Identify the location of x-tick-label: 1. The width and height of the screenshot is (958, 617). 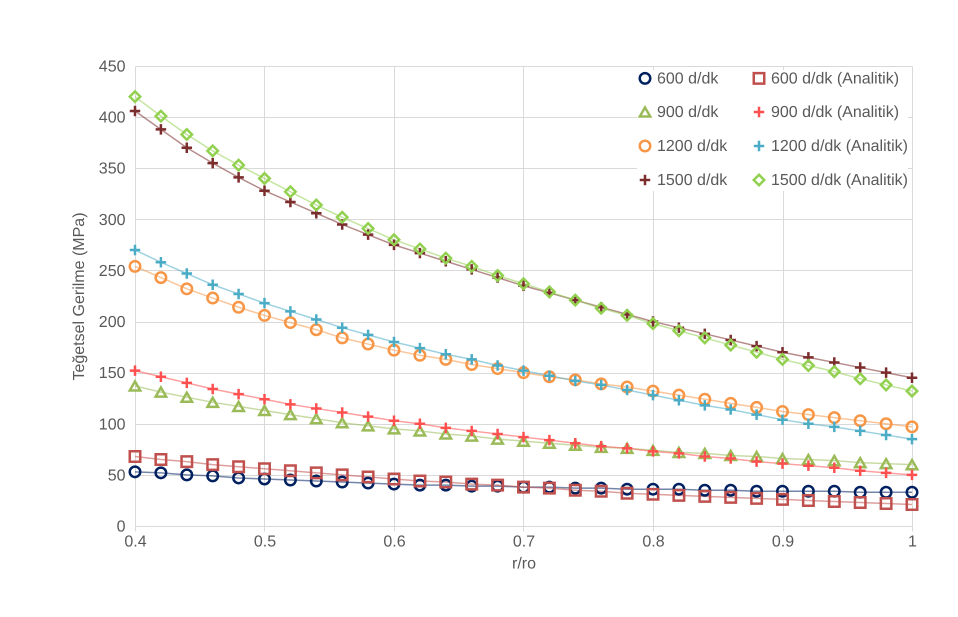
(913, 542).